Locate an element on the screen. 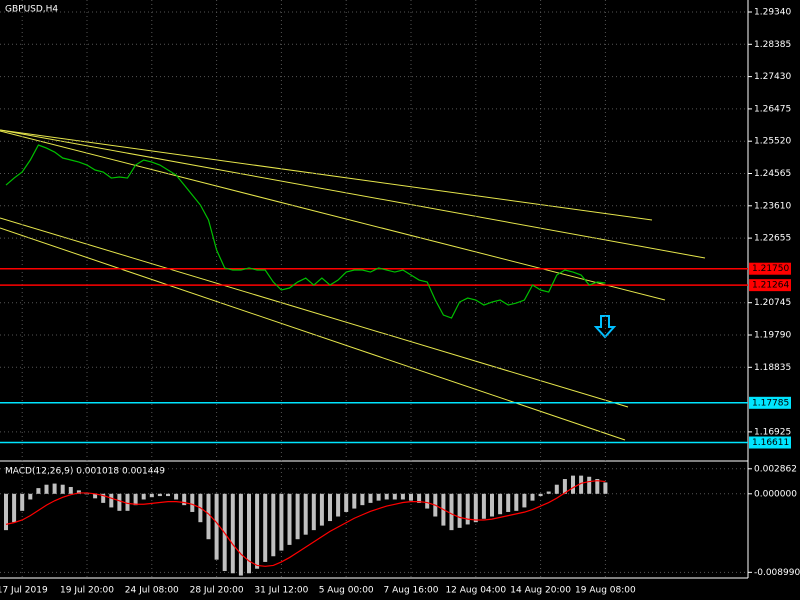 The image size is (800, 600). level-label: 1.16611 is located at coordinates (770, 443).